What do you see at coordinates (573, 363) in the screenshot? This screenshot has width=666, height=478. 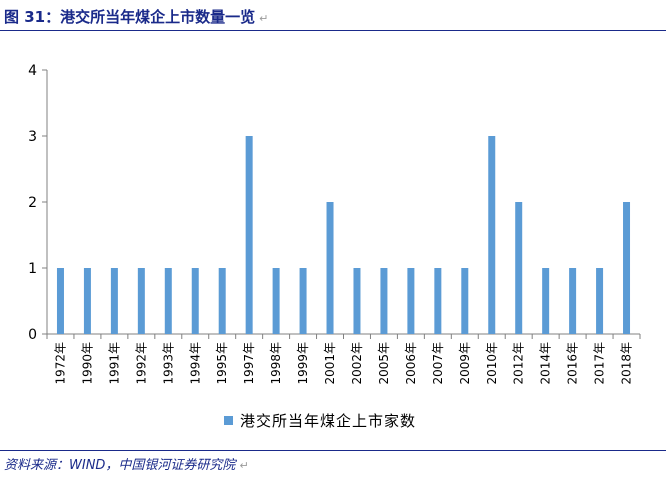 I see `x-tick-label: 2016年` at bounding box center [573, 363].